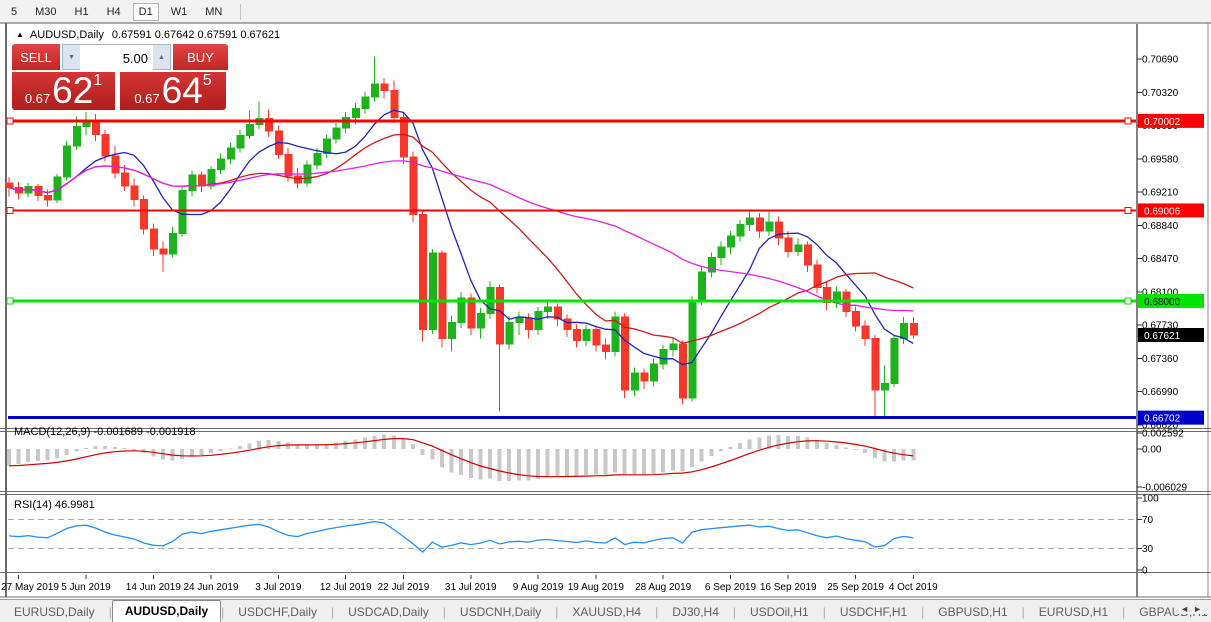 This screenshot has height=622, width=1211. I want to click on sell-price-big: 62, so click(73, 90).